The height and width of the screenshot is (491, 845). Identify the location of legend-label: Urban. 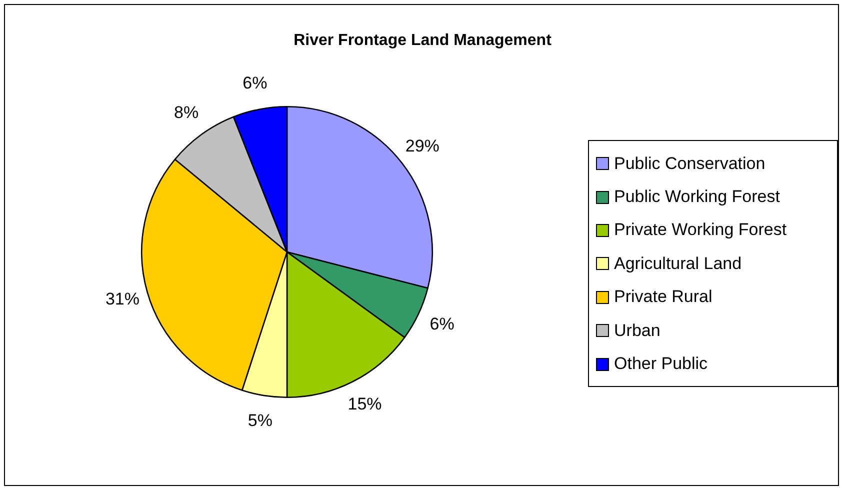
(637, 330).